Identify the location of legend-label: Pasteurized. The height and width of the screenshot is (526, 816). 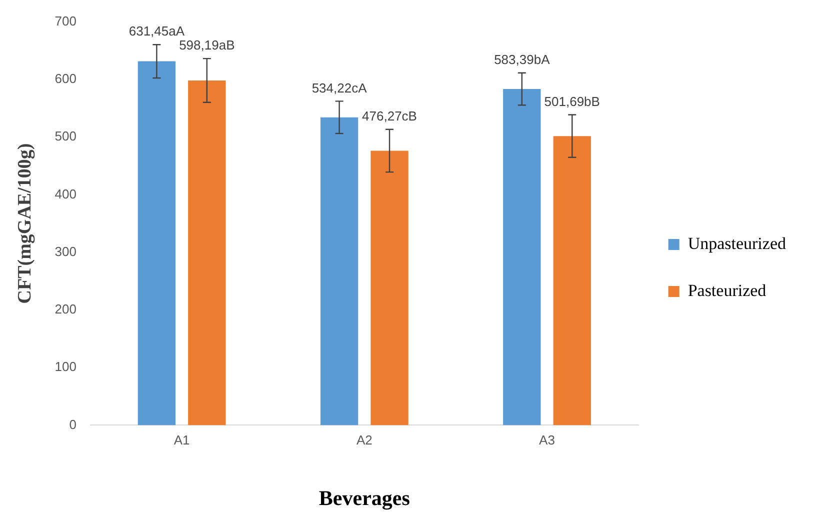
(727, 290).